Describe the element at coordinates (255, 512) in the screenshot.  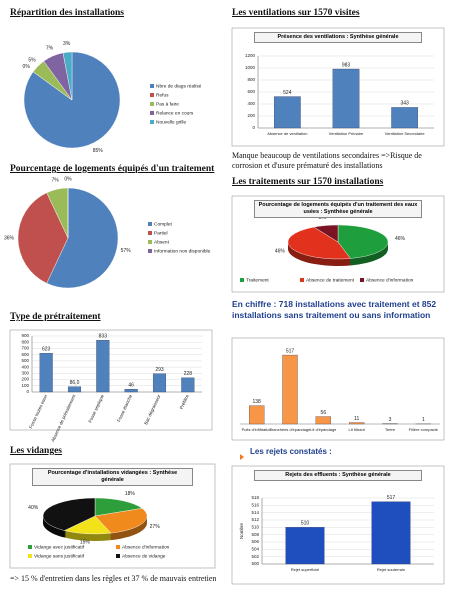
I see `y-tick-label: 514` at that location.